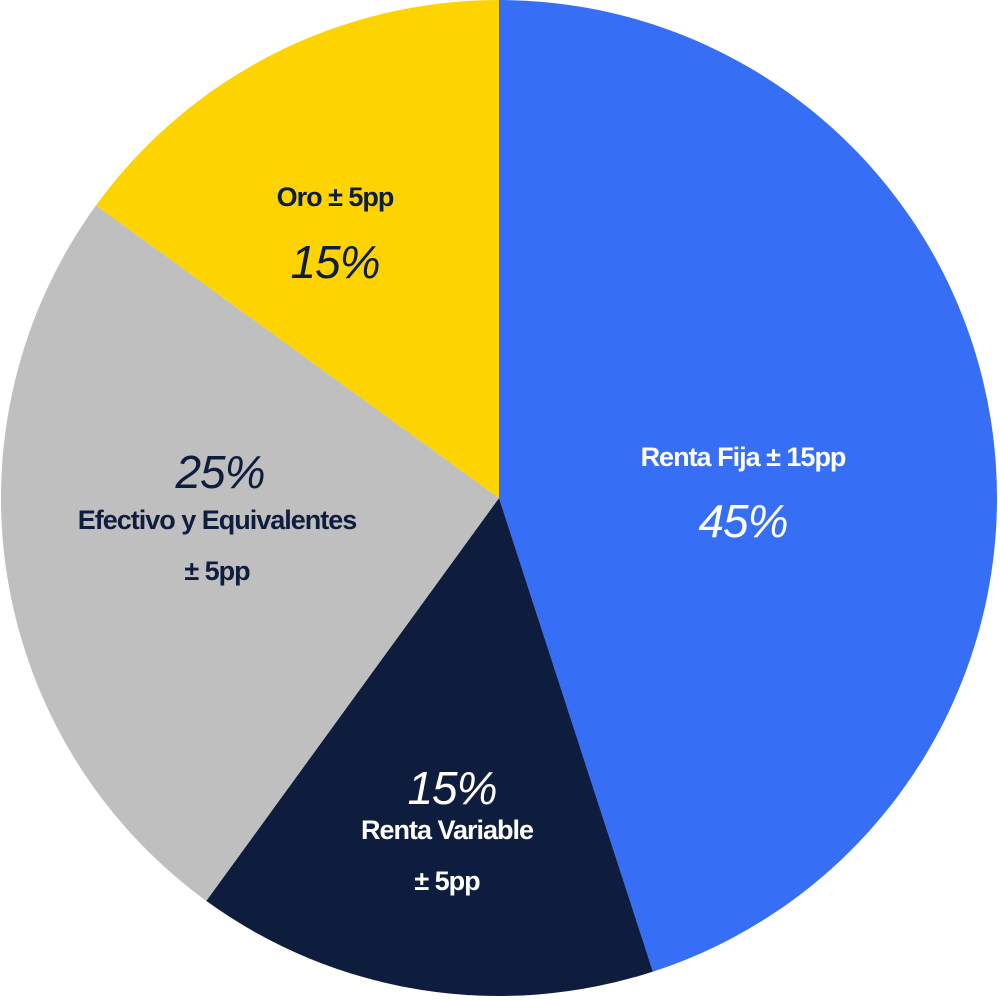 The height and width of the screenshot is (1000, 1000). I want to click on slice-label-1-line-1: Renta Fija ± 15pp, so click(743, 457).